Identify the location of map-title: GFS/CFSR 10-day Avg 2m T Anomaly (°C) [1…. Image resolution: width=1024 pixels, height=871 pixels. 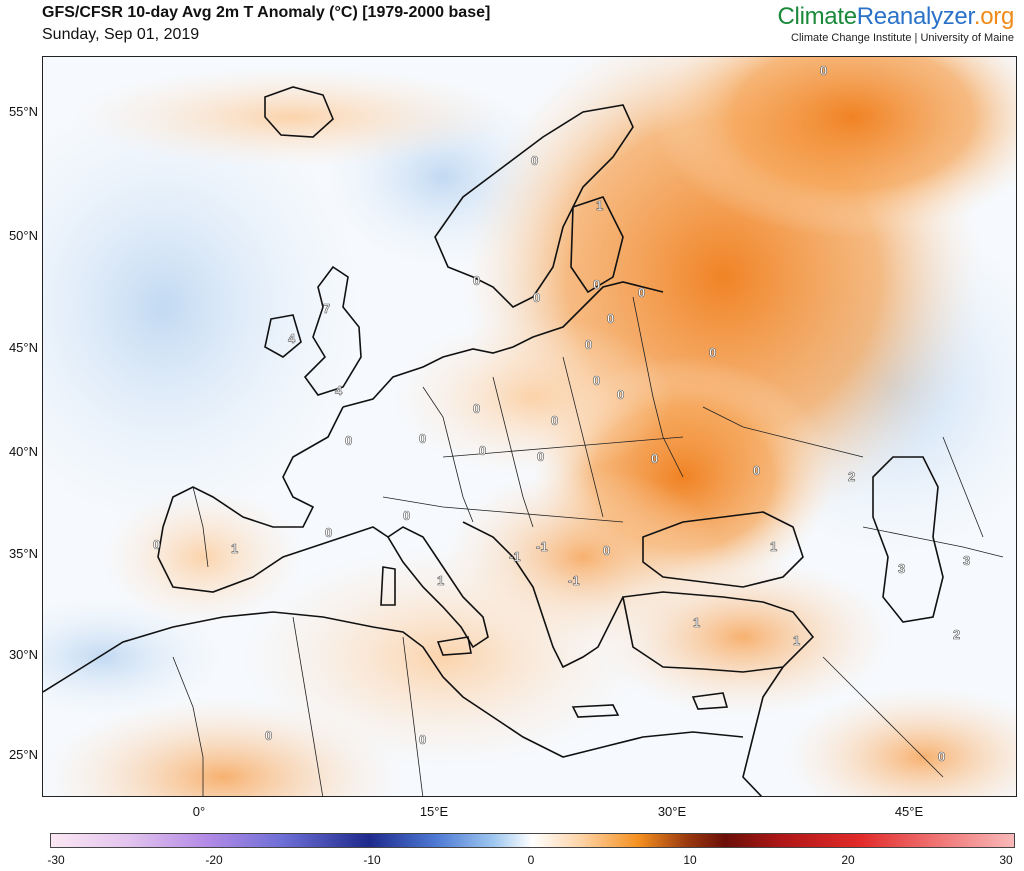
(266, 12).